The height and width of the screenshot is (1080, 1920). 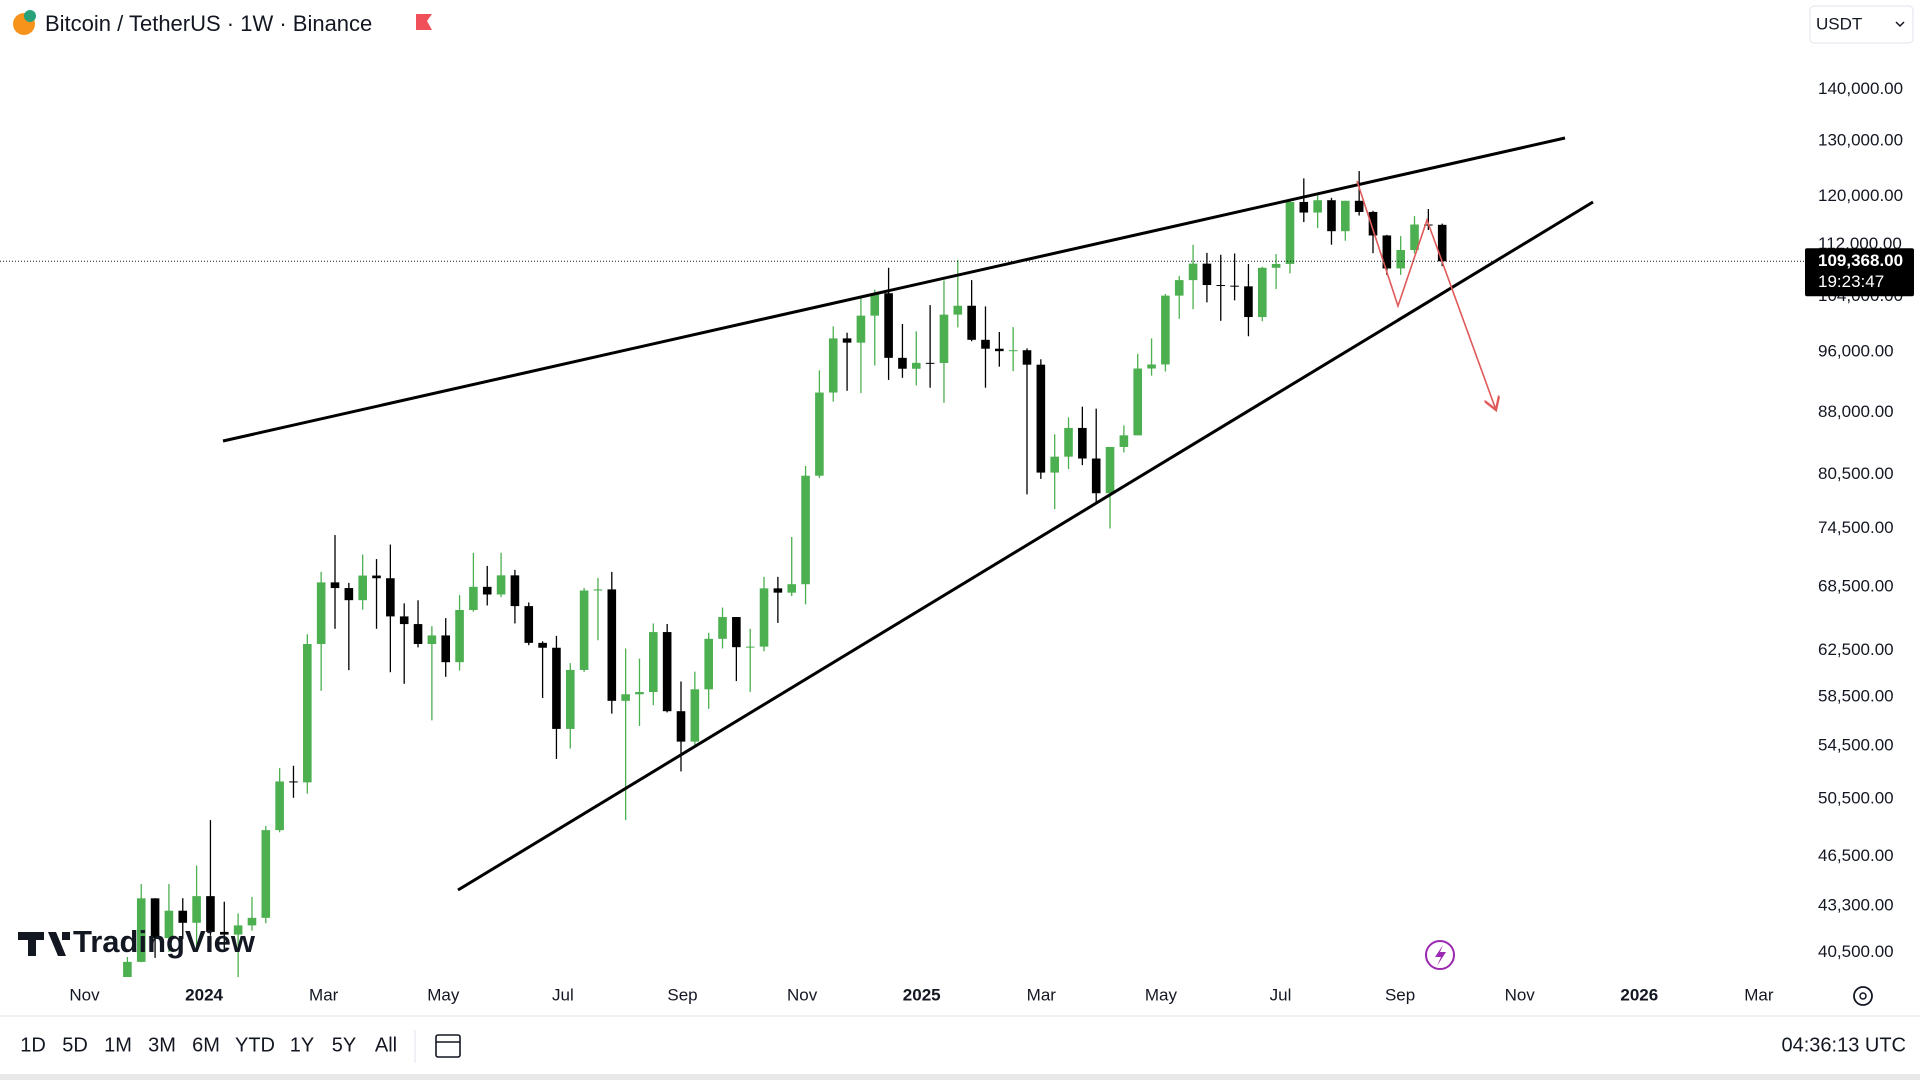 What do you see at coordinates (164, 941) in the screenshot?
I see `brand-name: TradingView` at bounding box center [164, 941].